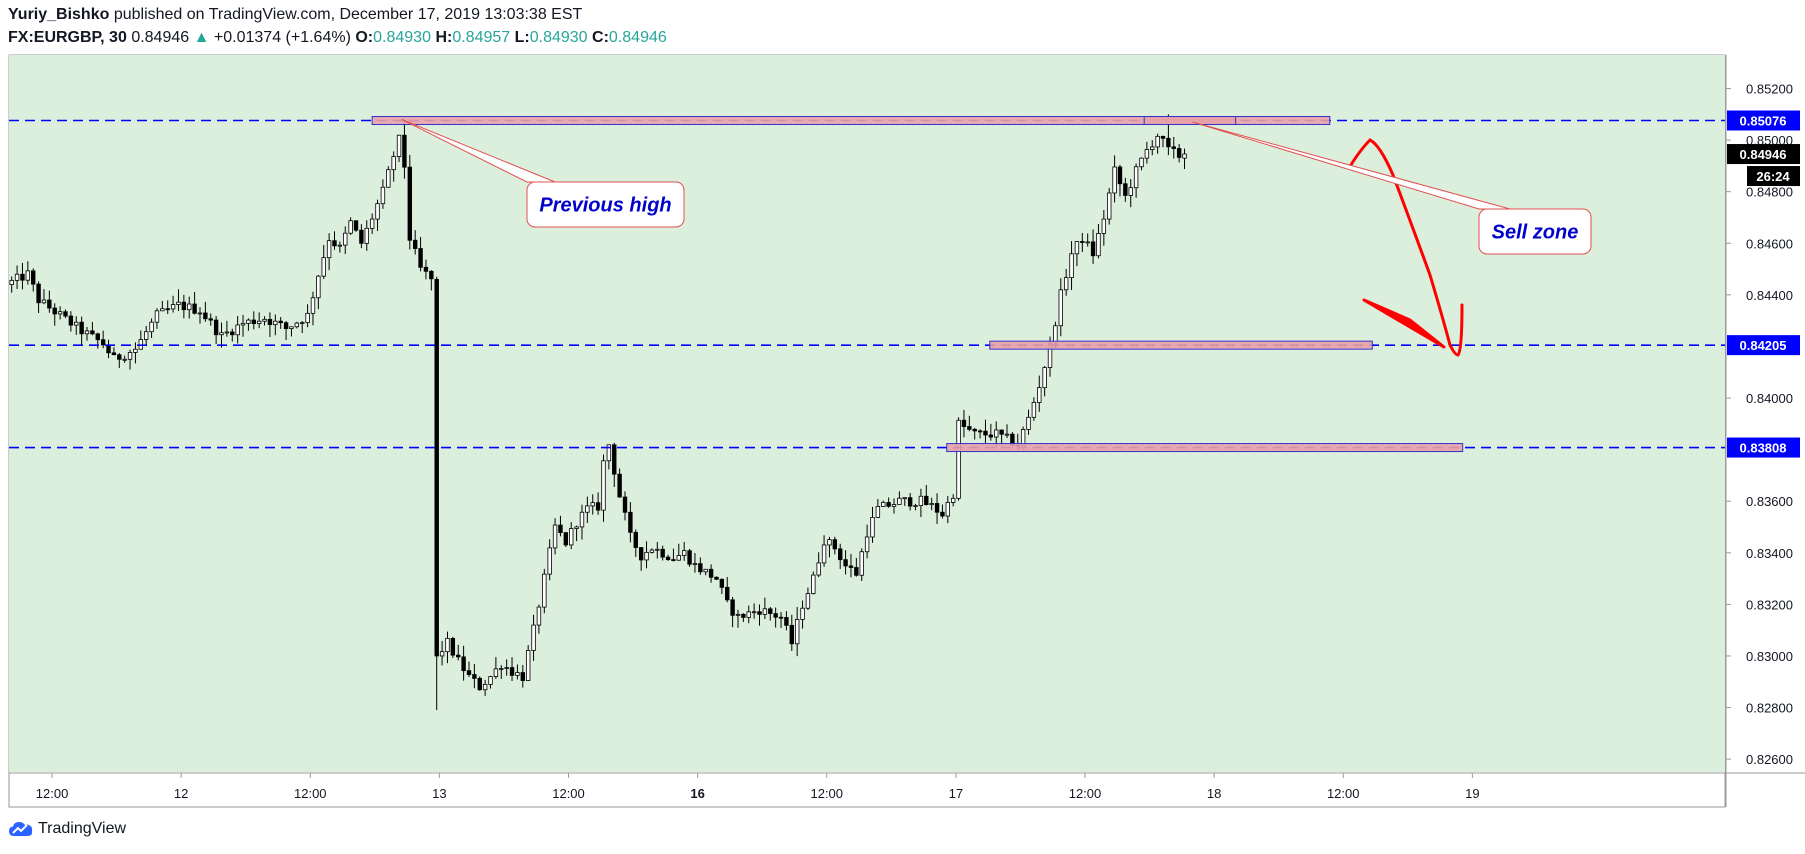  What do you see at coordinates (1392, 188) in the screenshot?
I see `callout: Sell zone` at bounding box center [1392, 188].